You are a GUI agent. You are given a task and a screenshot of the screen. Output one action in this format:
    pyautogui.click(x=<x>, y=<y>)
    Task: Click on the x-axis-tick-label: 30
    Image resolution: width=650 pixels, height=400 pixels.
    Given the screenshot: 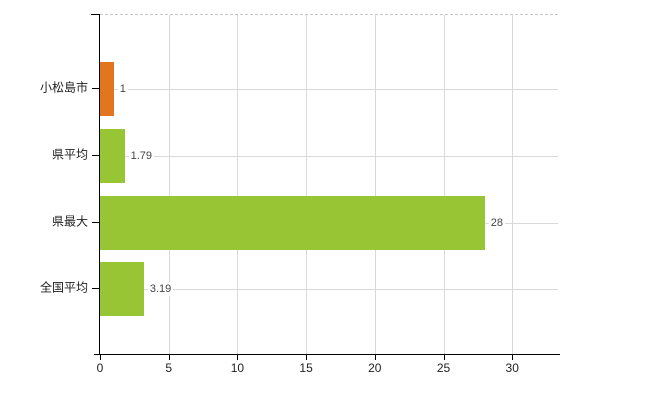 What is the action you would take?
    pyautogui.click(x=512, y=368)
    